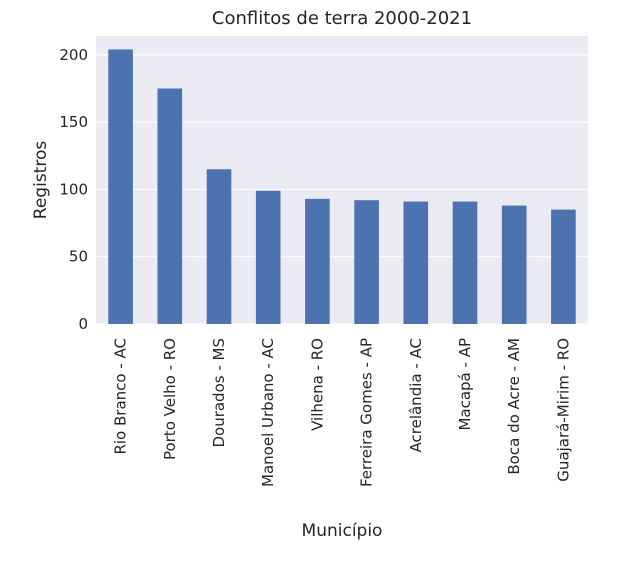 The image size is (621, 572). Describe the element at coordinates (219, 393) in the screenshot. I see `x-tick-label: Dourados - MS` at that location.